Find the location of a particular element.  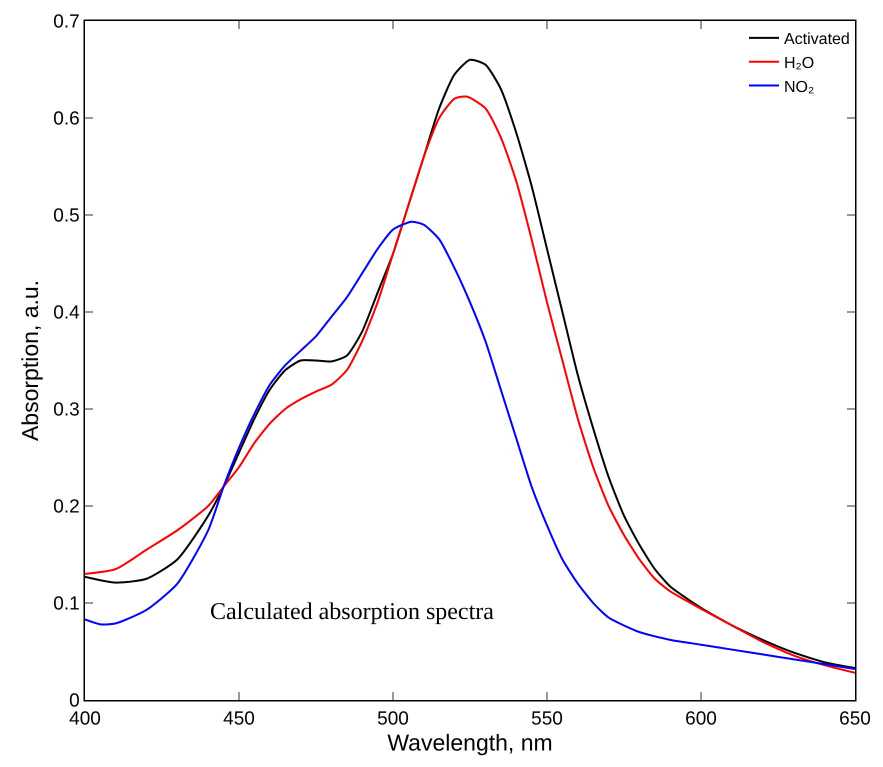

y-tick-label: 0.1 is located at coordinates (66, 604).